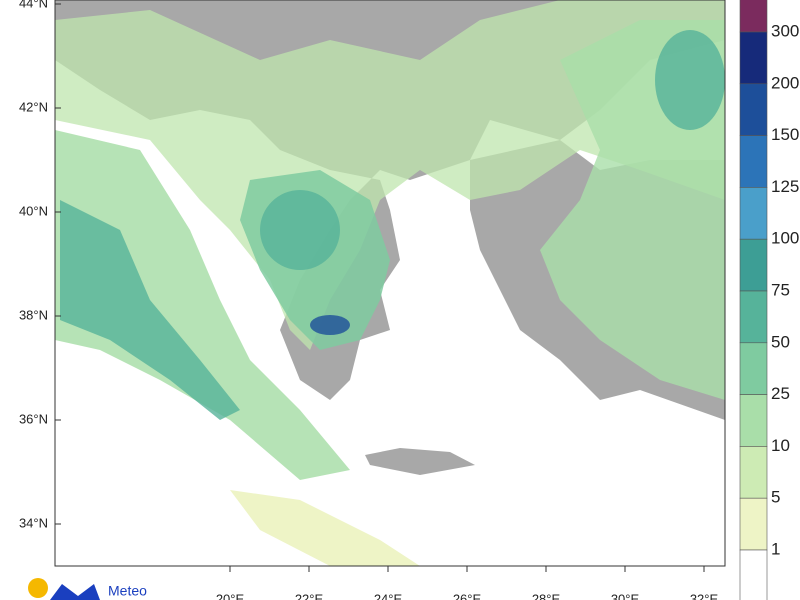  What do you see at coordinates (775, 497) in the screenshot?
I see `colorbar-label: 5` at bounding box center [775, 497].